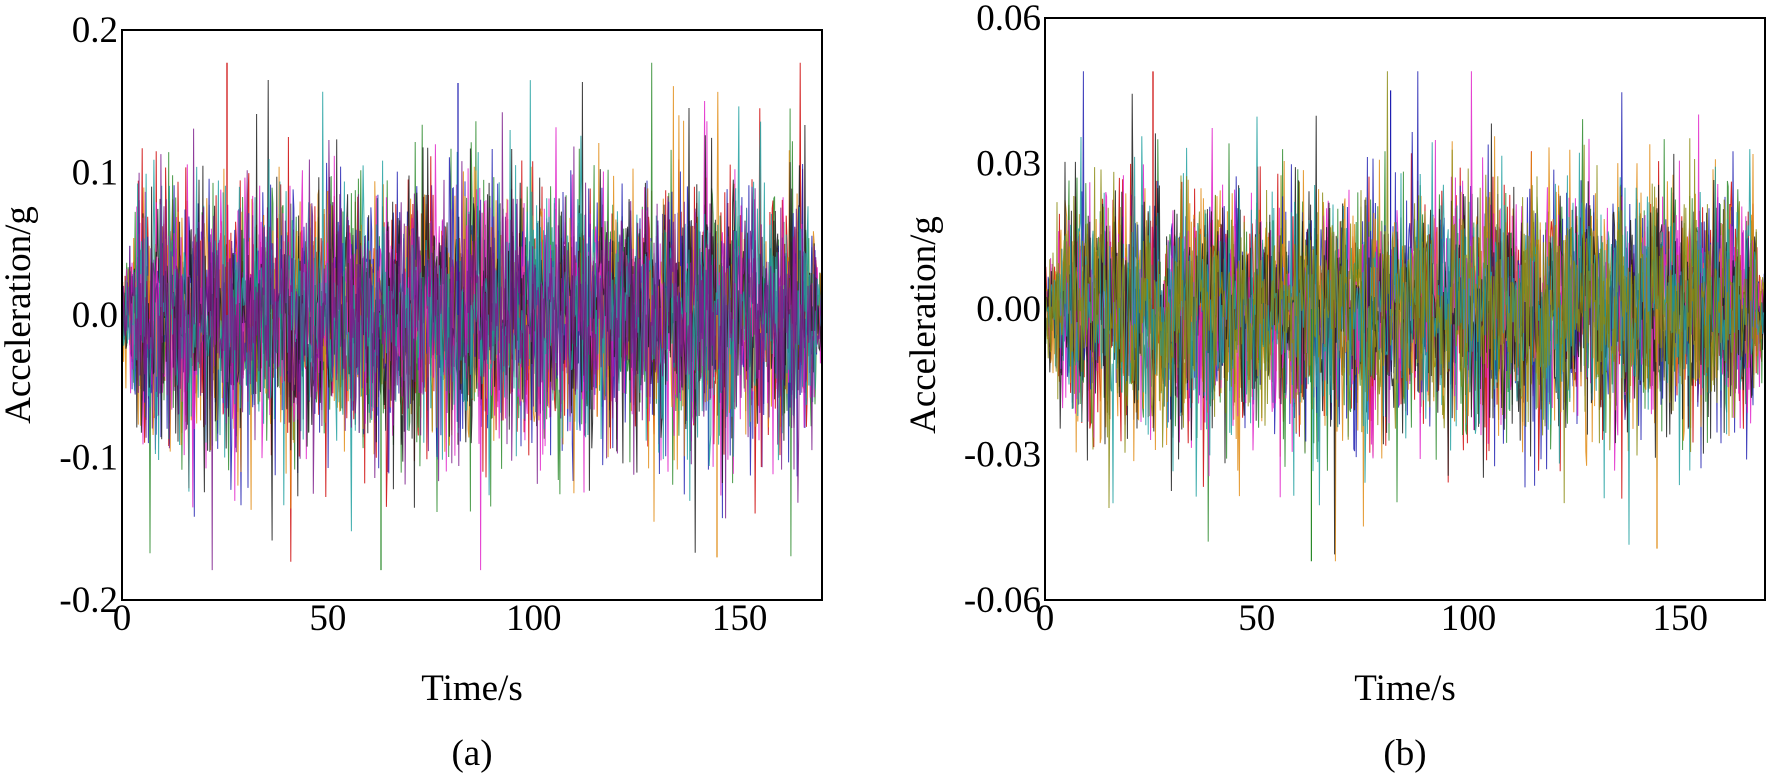  I want to click on y-axis-label-a: Acceleration/g, so click(19, 315).